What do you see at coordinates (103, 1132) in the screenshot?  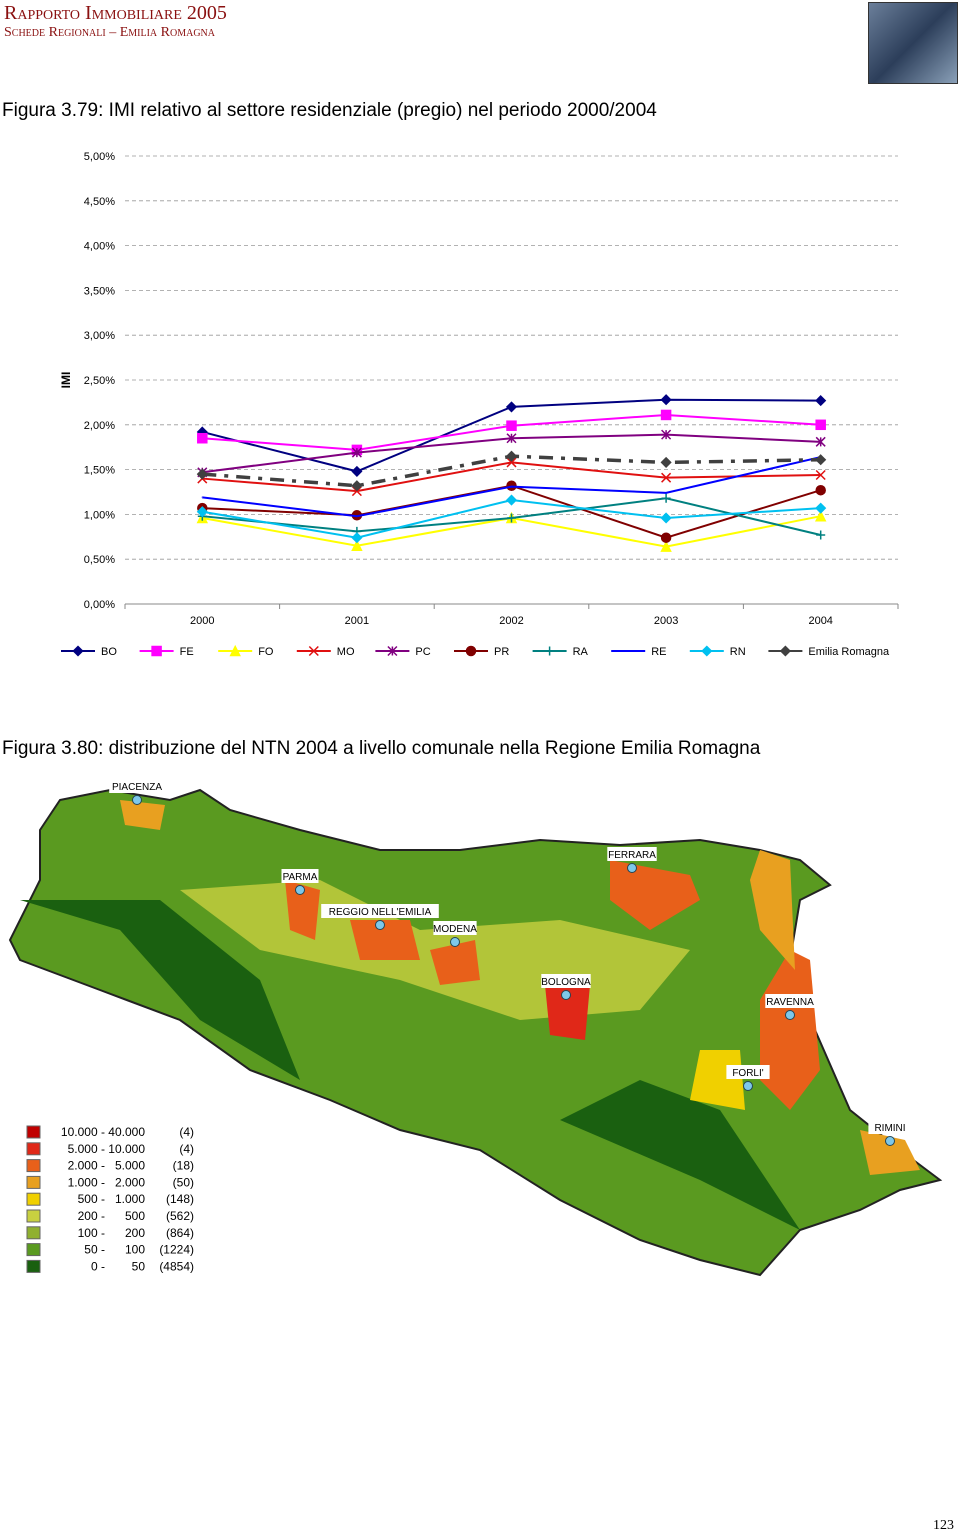 I see `legend-range: 10.000 - 40.000` at bounding box center [103, 1132].